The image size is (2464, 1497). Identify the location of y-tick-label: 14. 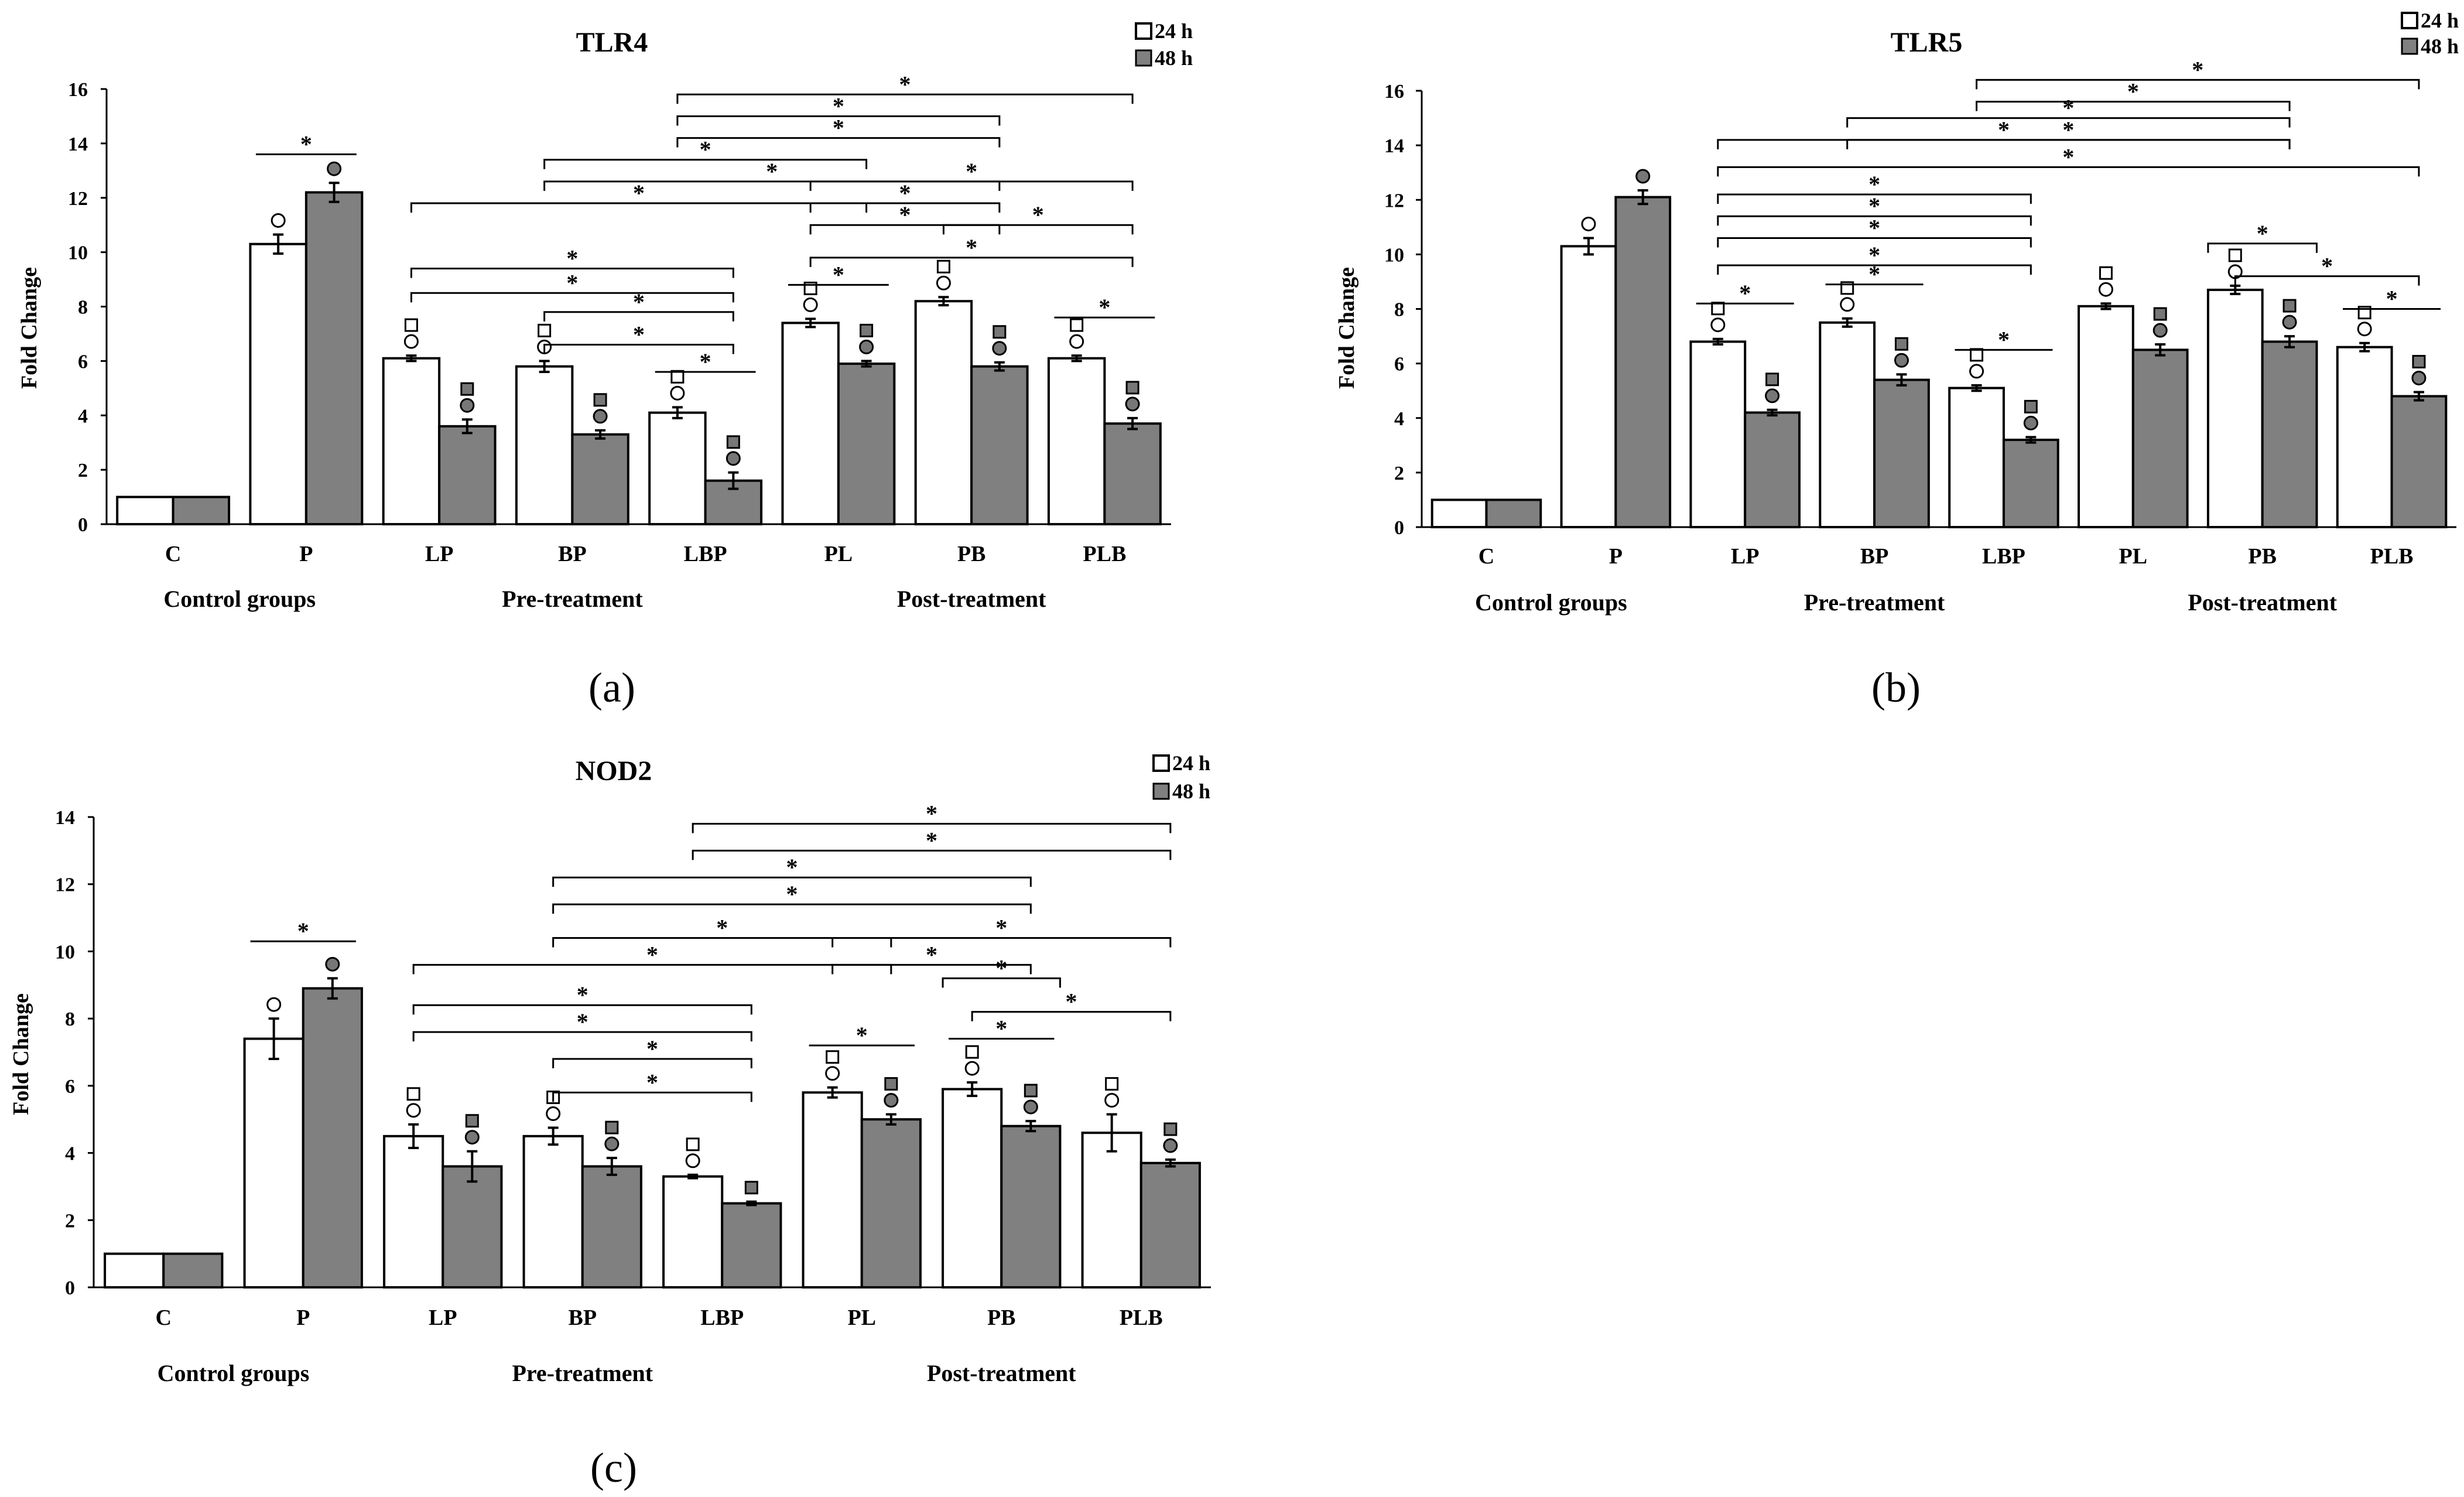
(65, 818).